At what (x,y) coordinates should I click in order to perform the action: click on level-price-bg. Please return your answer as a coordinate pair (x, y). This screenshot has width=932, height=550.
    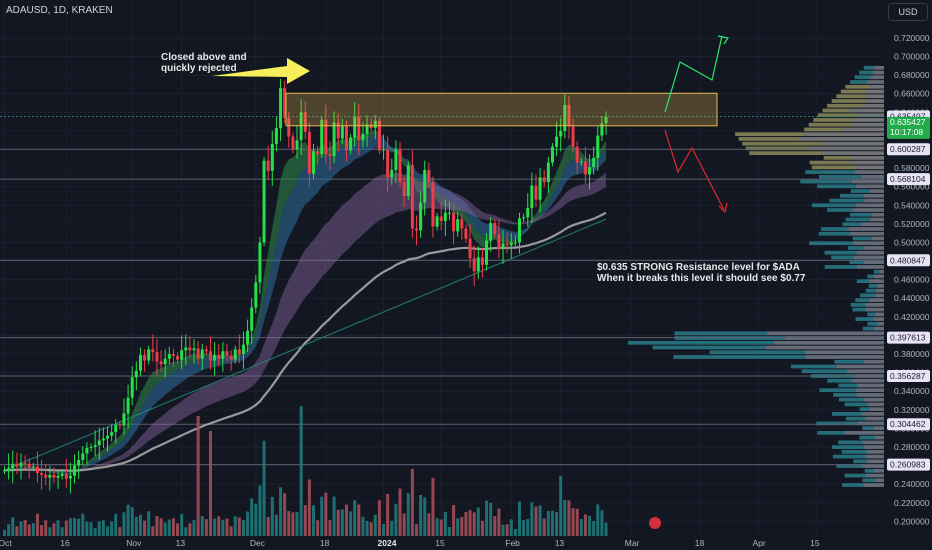
    Looking at the image, I should click on (908, 149).